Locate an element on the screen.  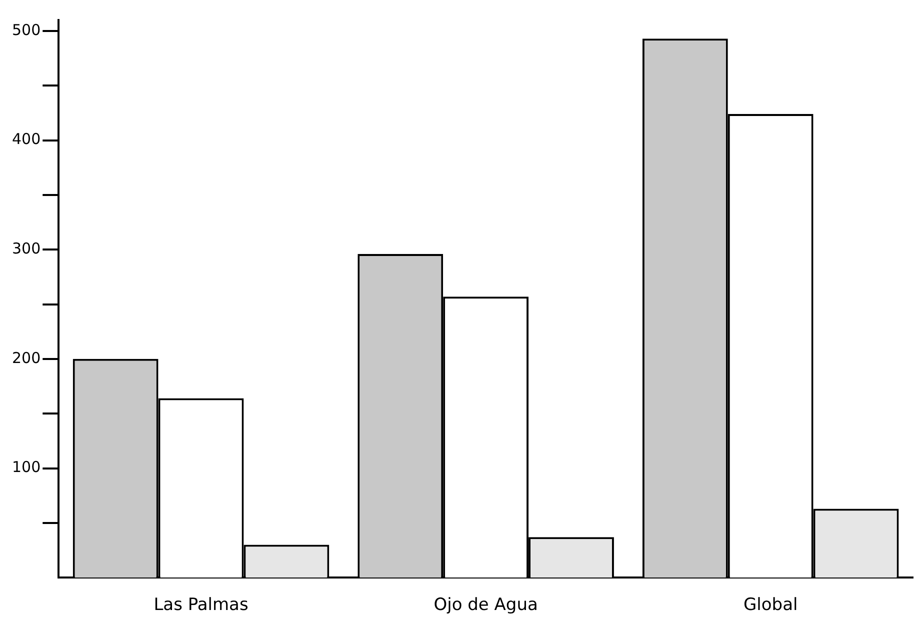
y-tick-label: 100 is located at coordinates (26, 467).